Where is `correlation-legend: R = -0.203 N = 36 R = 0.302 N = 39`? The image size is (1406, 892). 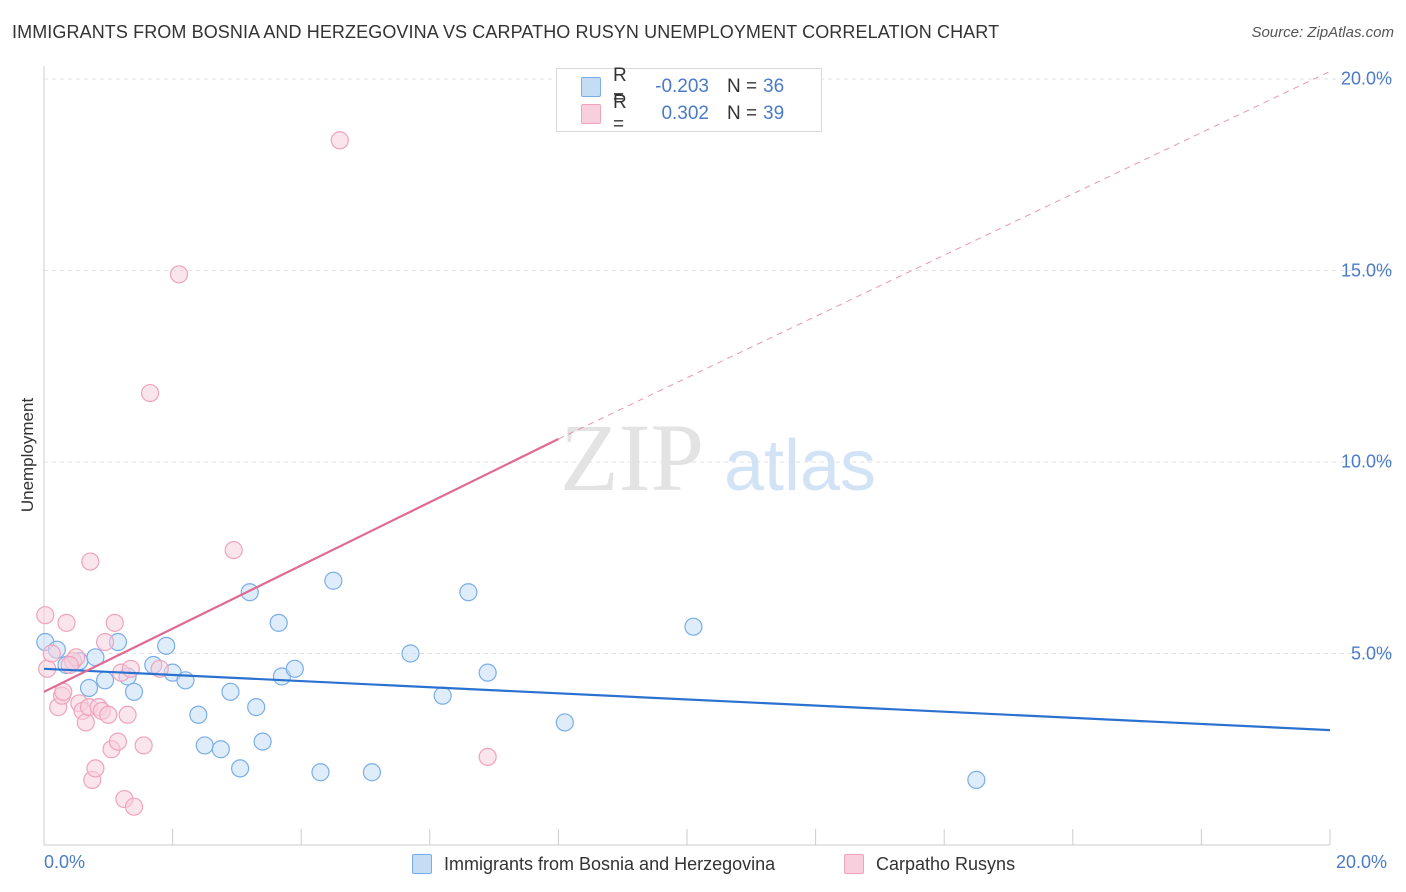 correlation-legend: R = -0.203 N = 36 R = 0.302 N = 39 is located at coordinates (689, 100).